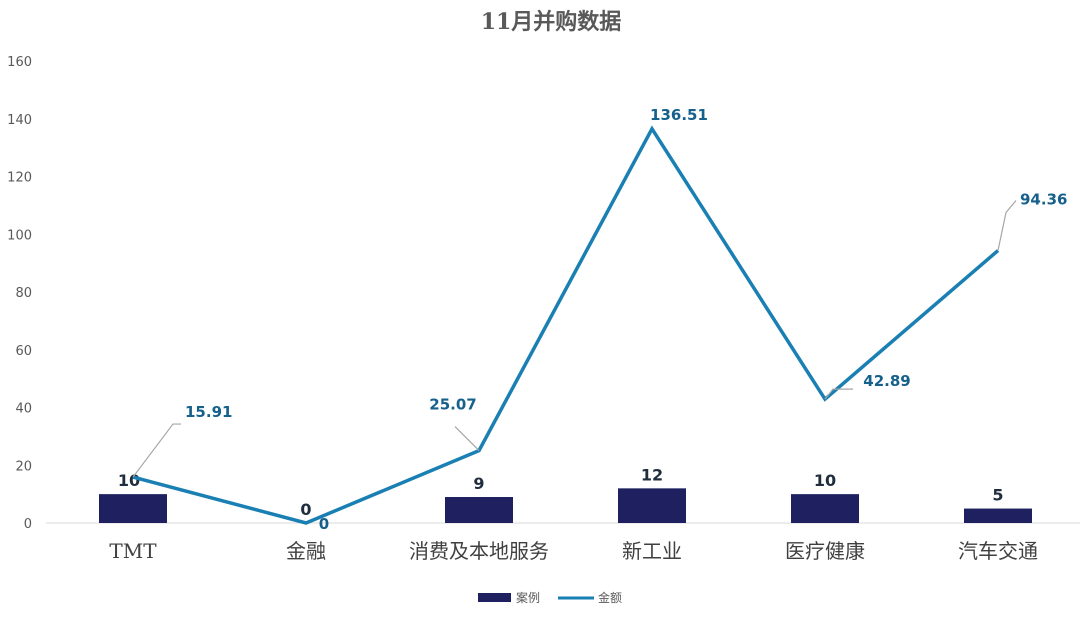 This screenshot has width=1080, height=617. Describe the element at coordinates (23, 293) in the screenshot. I see `y-tick-label: 80` at that location.